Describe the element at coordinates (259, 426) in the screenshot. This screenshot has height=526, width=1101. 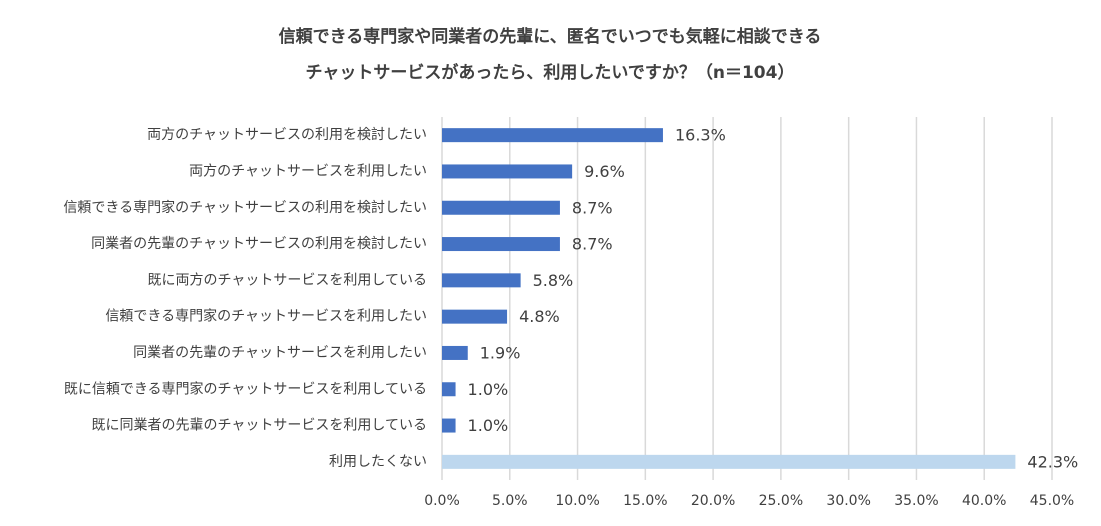
I see `y-tick-label: 既に同業者の先輩のチャットサービスを利用している` at that location.